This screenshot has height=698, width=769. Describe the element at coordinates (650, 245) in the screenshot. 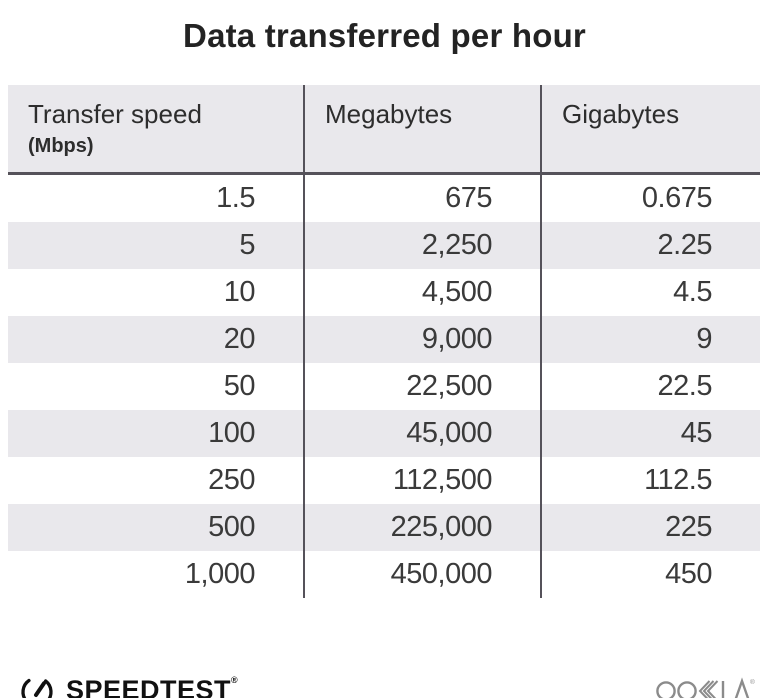

I see `cell-gigabytes: 2.25` at that location.